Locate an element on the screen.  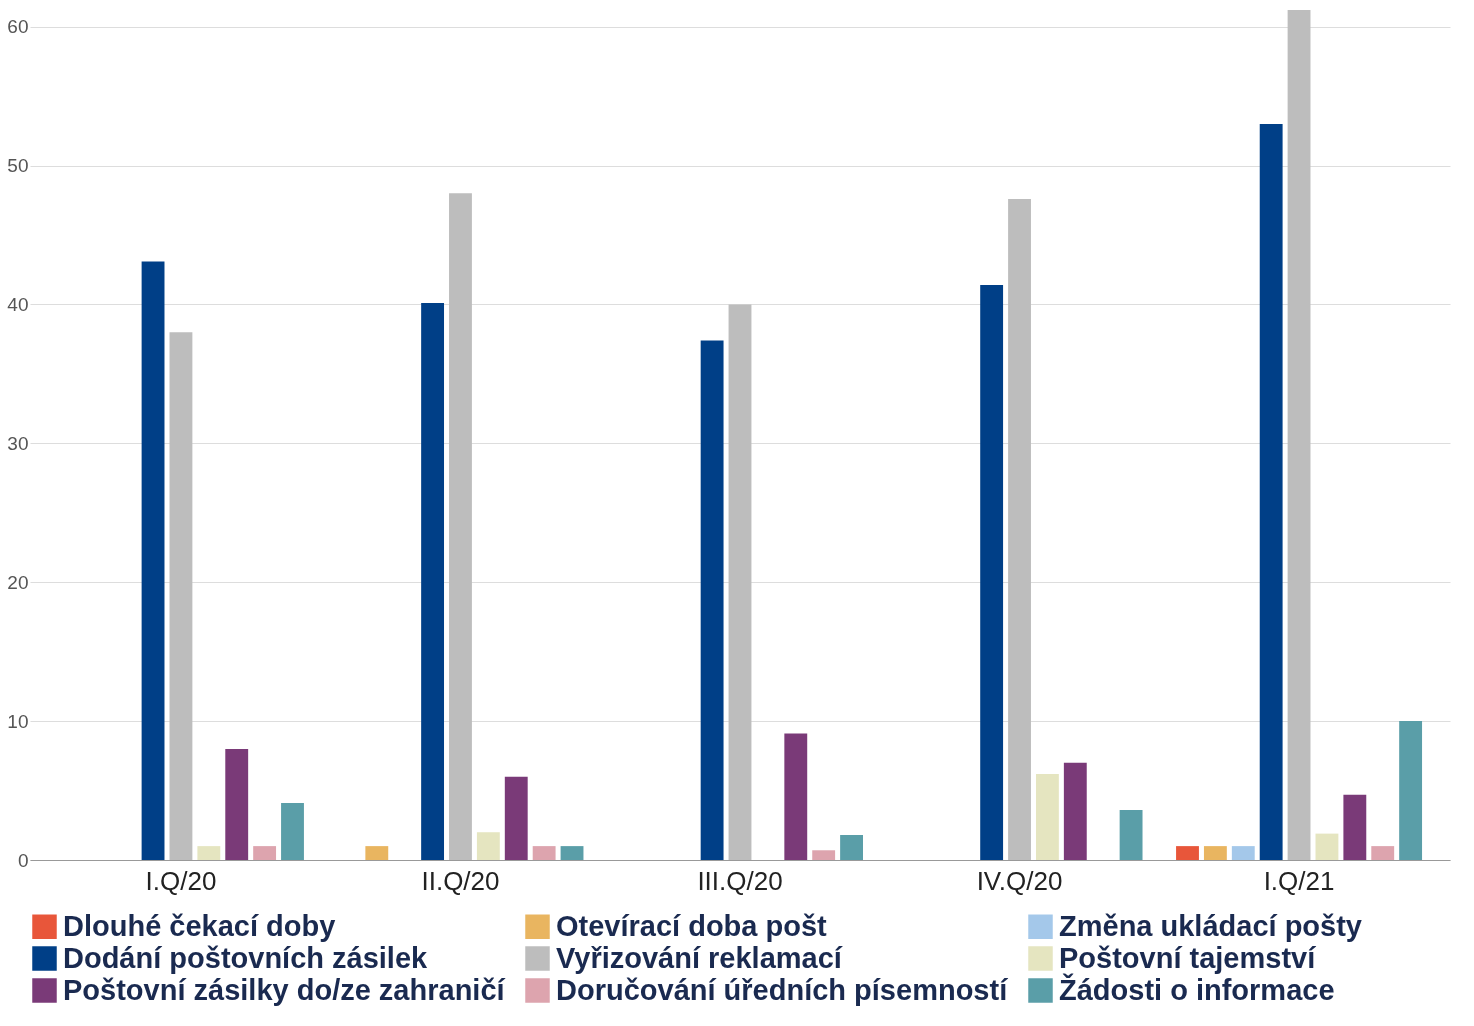
y-tick-label: 60 is located at coordinates (18, 27).